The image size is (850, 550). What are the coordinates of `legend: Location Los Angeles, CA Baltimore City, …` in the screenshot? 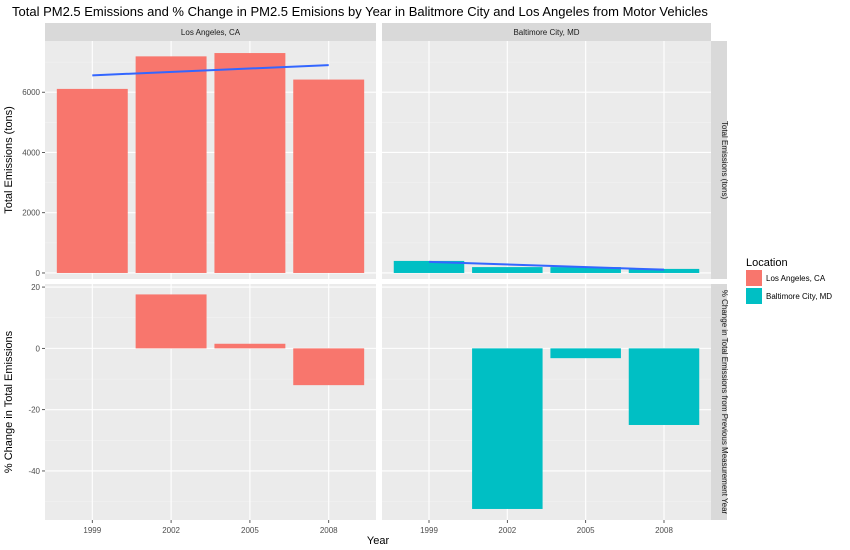 It's located at (789, 280).